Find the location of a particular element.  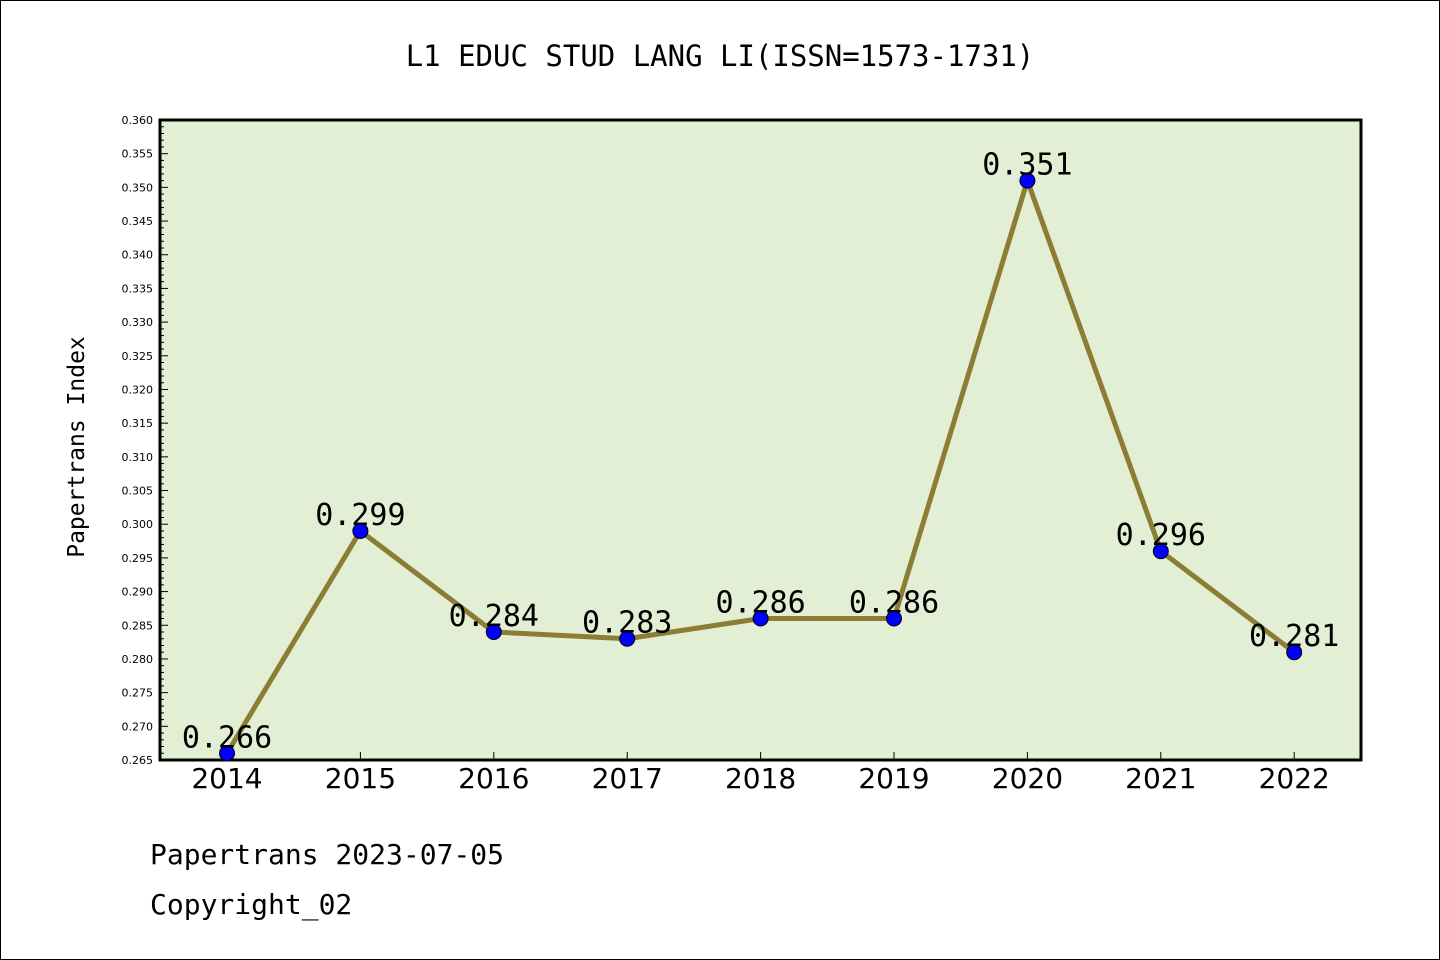

y-tick-label: 0.355 is located at coordinates (138, 154).